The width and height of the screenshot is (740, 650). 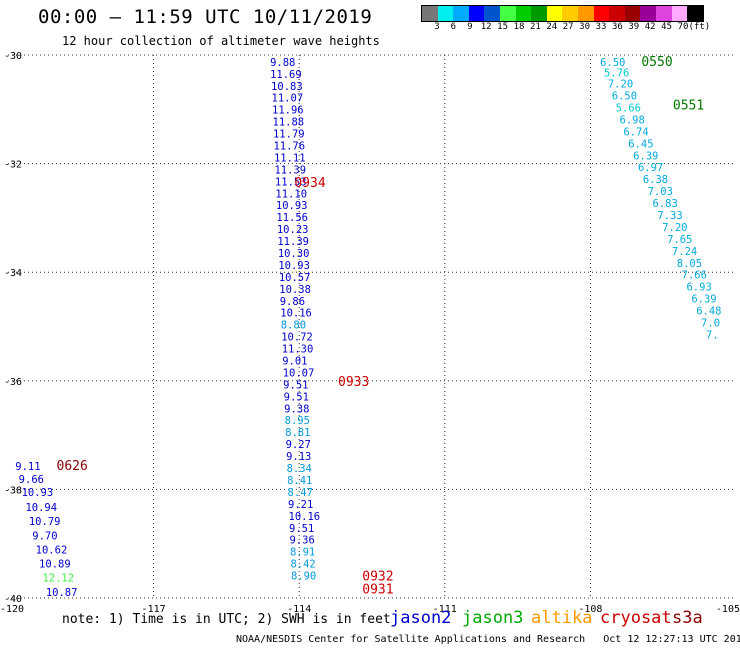 I want to click on satellite-label-altika: altika, so click(x=562, y=618).